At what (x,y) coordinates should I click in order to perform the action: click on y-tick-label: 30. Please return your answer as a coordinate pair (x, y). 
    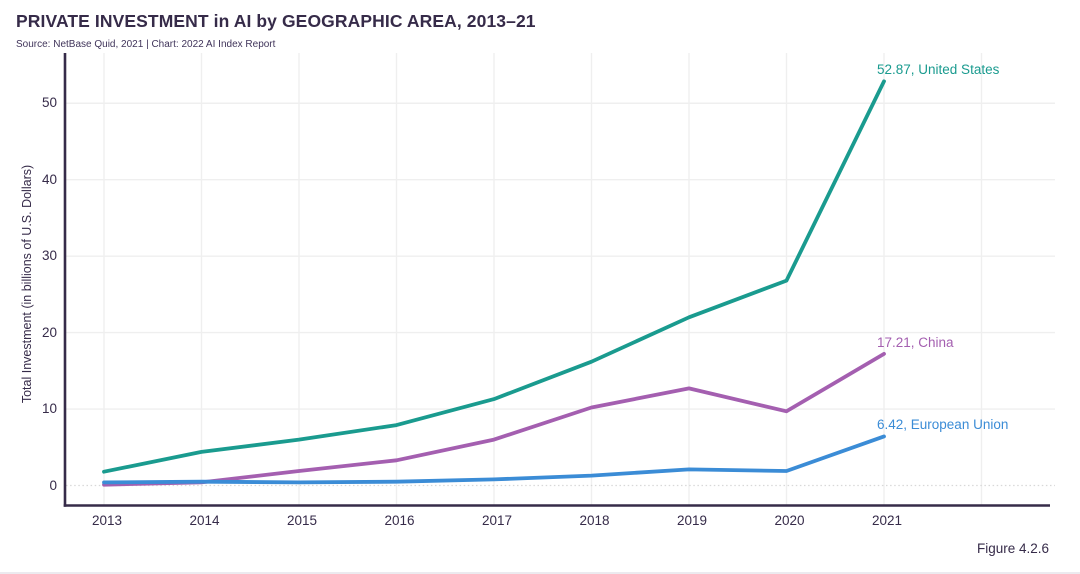
    Looking at the image, I should click on (49, 256).